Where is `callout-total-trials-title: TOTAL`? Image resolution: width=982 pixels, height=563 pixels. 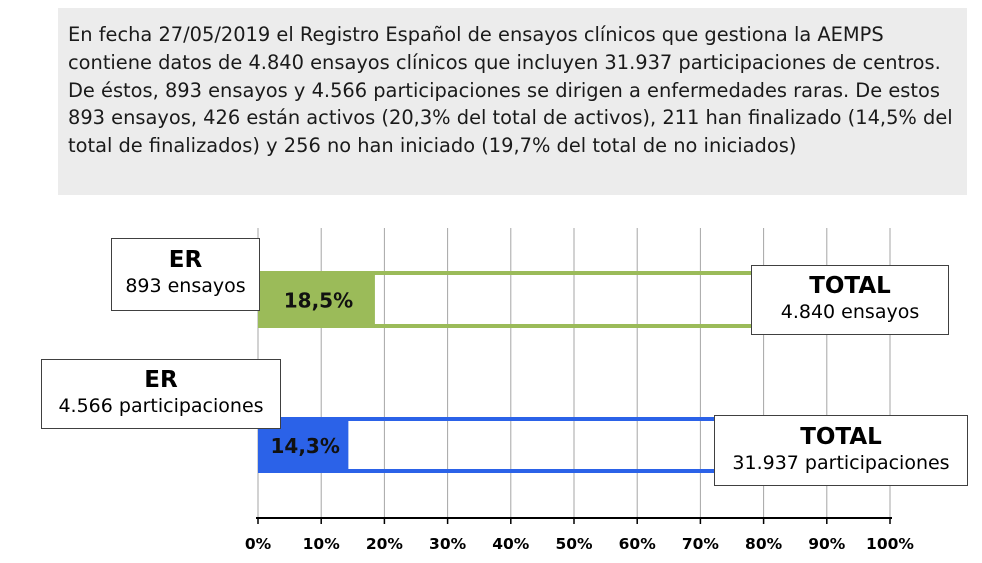 callout-total-trials-title: TOTAL is located at coordinates (850, 286).